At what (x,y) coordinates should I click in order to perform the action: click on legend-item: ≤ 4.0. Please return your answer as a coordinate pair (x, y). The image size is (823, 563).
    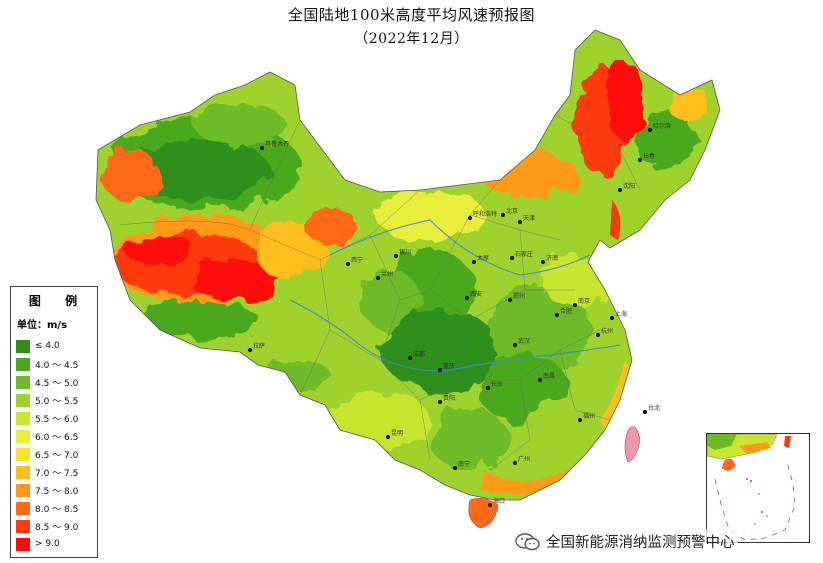
    Looking at the image, I should click on (56, 346).